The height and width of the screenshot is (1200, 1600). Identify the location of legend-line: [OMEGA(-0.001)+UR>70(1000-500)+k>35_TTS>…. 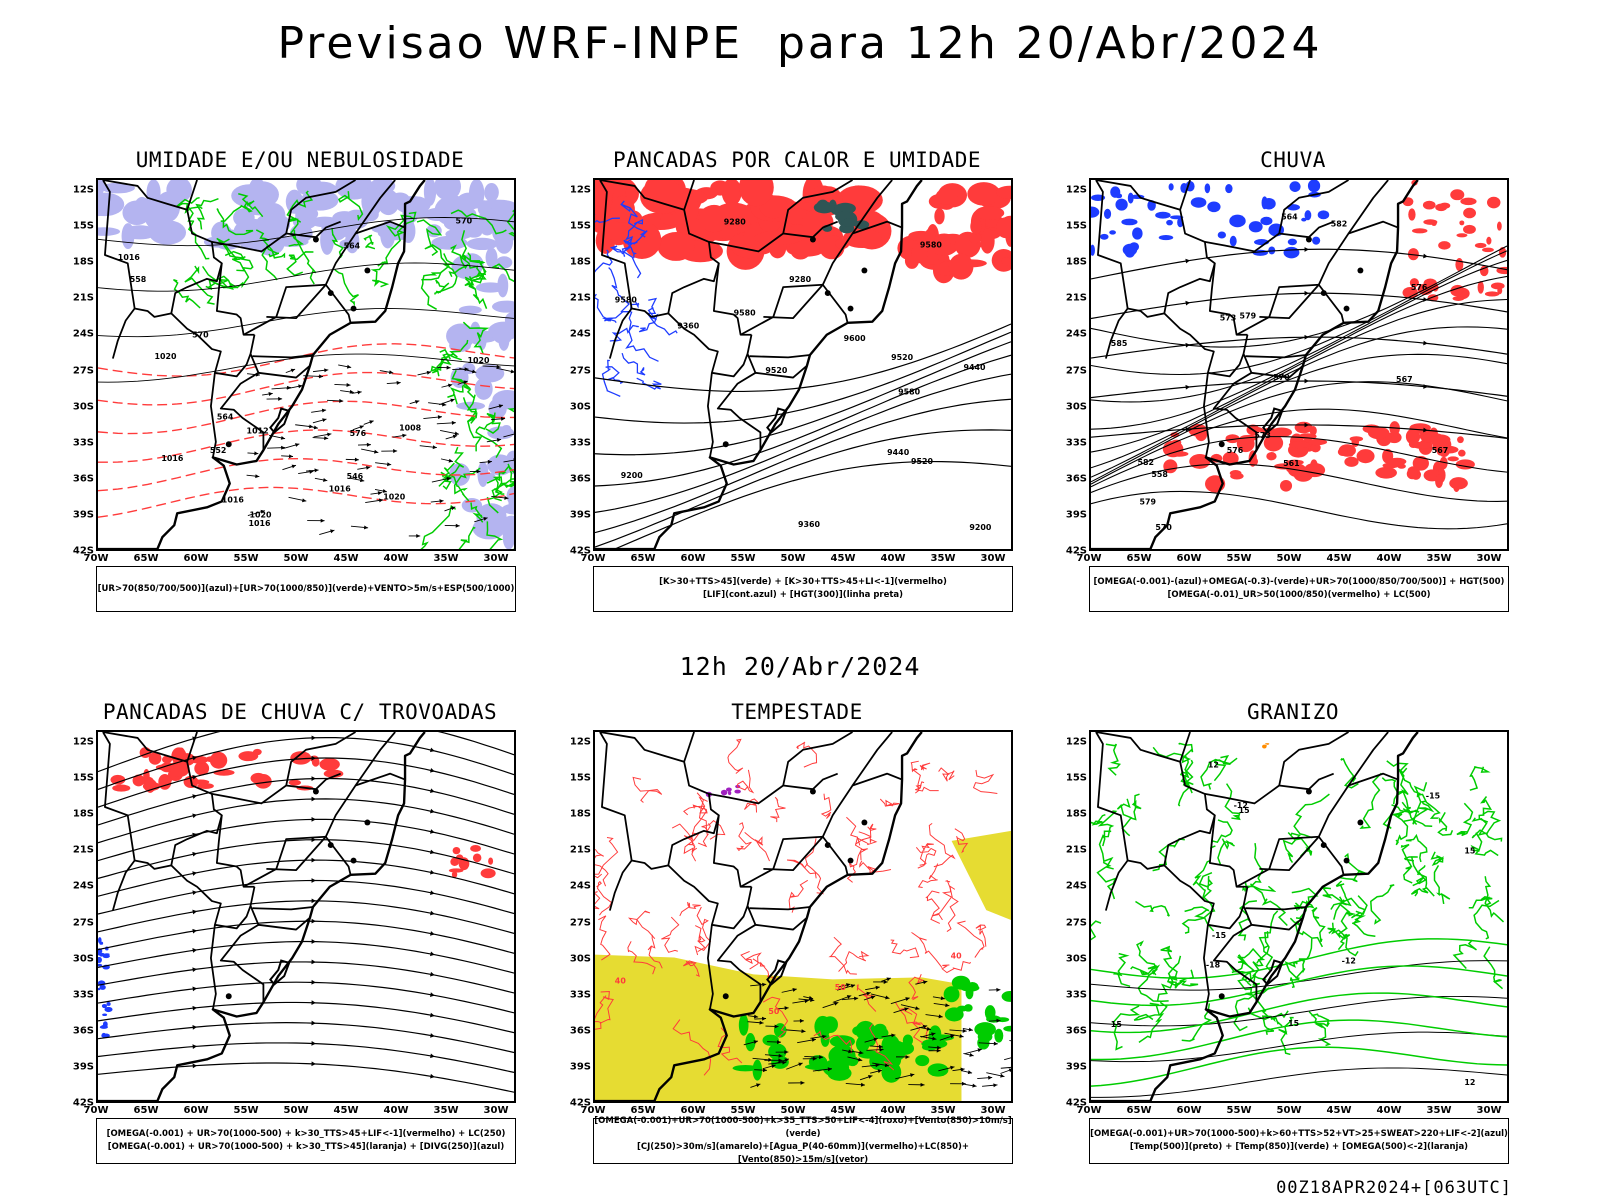
(803, 1127).